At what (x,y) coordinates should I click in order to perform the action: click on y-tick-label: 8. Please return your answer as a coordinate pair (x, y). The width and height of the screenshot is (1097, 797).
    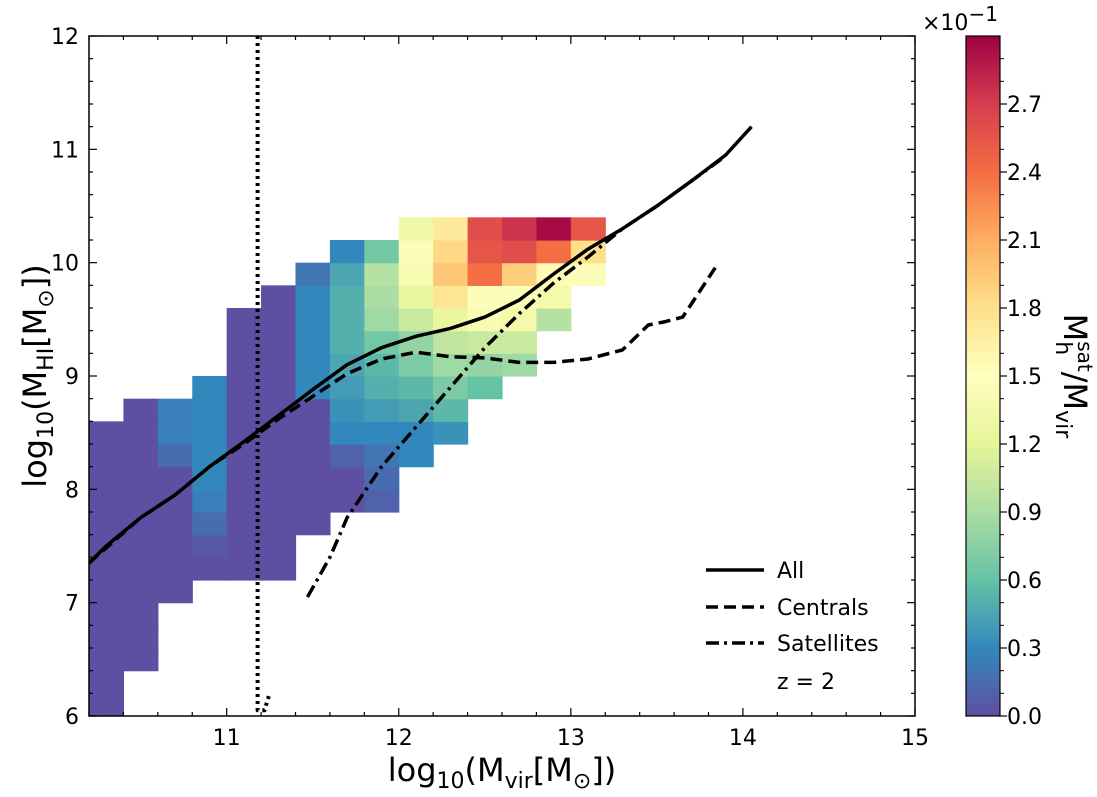
    Looking at the image, I should click on (72, 490).